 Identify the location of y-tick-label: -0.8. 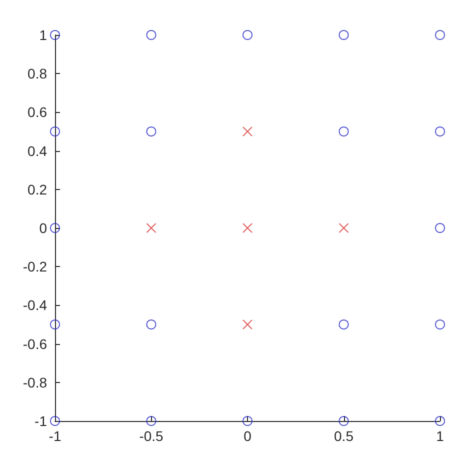
(35, 382).